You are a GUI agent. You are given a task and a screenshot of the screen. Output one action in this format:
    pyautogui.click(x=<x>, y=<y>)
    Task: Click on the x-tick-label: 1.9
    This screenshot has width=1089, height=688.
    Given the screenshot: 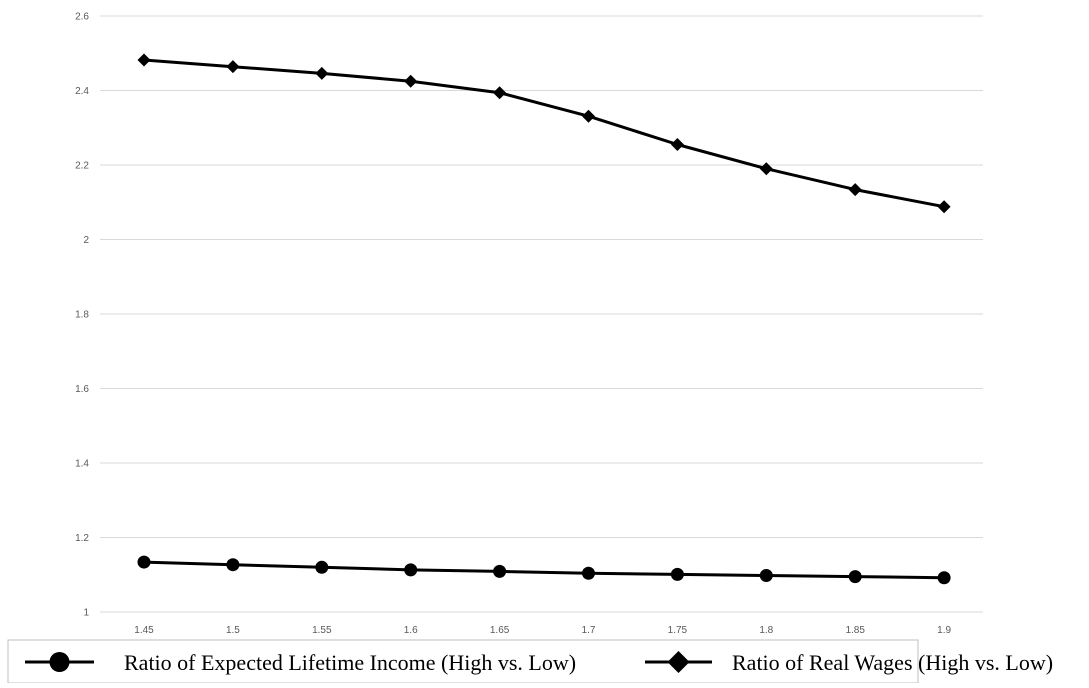 What is the action you would take?
    pyautogui.click(x=944, y=630)
    